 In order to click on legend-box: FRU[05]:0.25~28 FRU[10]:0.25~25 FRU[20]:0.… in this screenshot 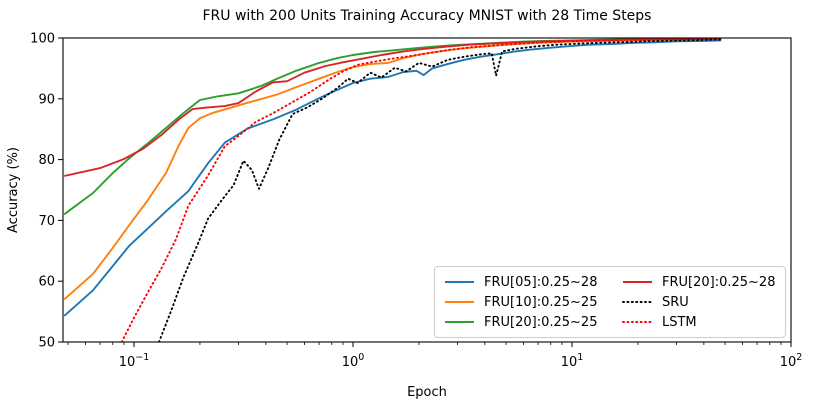, I will do `click(610, 302)`.